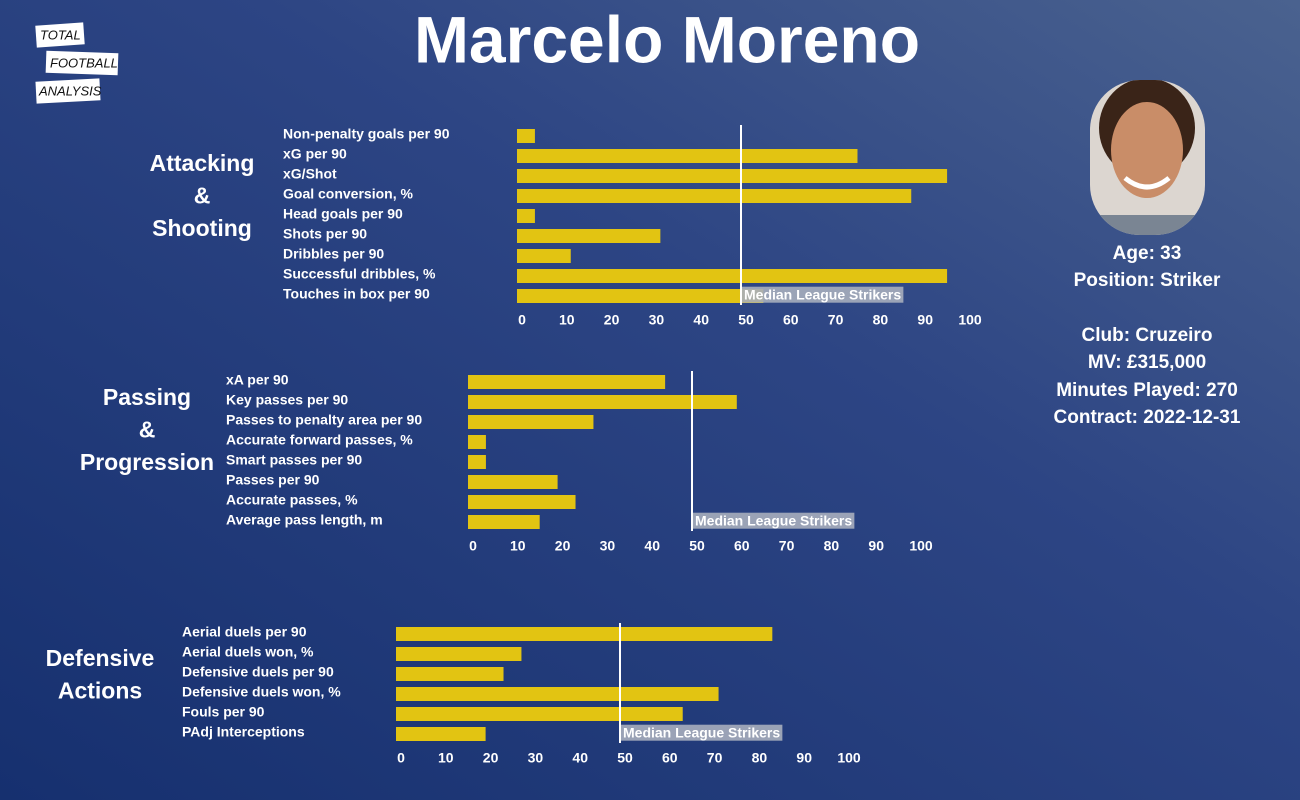  Describe the element at coordinates (315, 154) in the screenshot. I see `category-label: xG per 90` at that location.